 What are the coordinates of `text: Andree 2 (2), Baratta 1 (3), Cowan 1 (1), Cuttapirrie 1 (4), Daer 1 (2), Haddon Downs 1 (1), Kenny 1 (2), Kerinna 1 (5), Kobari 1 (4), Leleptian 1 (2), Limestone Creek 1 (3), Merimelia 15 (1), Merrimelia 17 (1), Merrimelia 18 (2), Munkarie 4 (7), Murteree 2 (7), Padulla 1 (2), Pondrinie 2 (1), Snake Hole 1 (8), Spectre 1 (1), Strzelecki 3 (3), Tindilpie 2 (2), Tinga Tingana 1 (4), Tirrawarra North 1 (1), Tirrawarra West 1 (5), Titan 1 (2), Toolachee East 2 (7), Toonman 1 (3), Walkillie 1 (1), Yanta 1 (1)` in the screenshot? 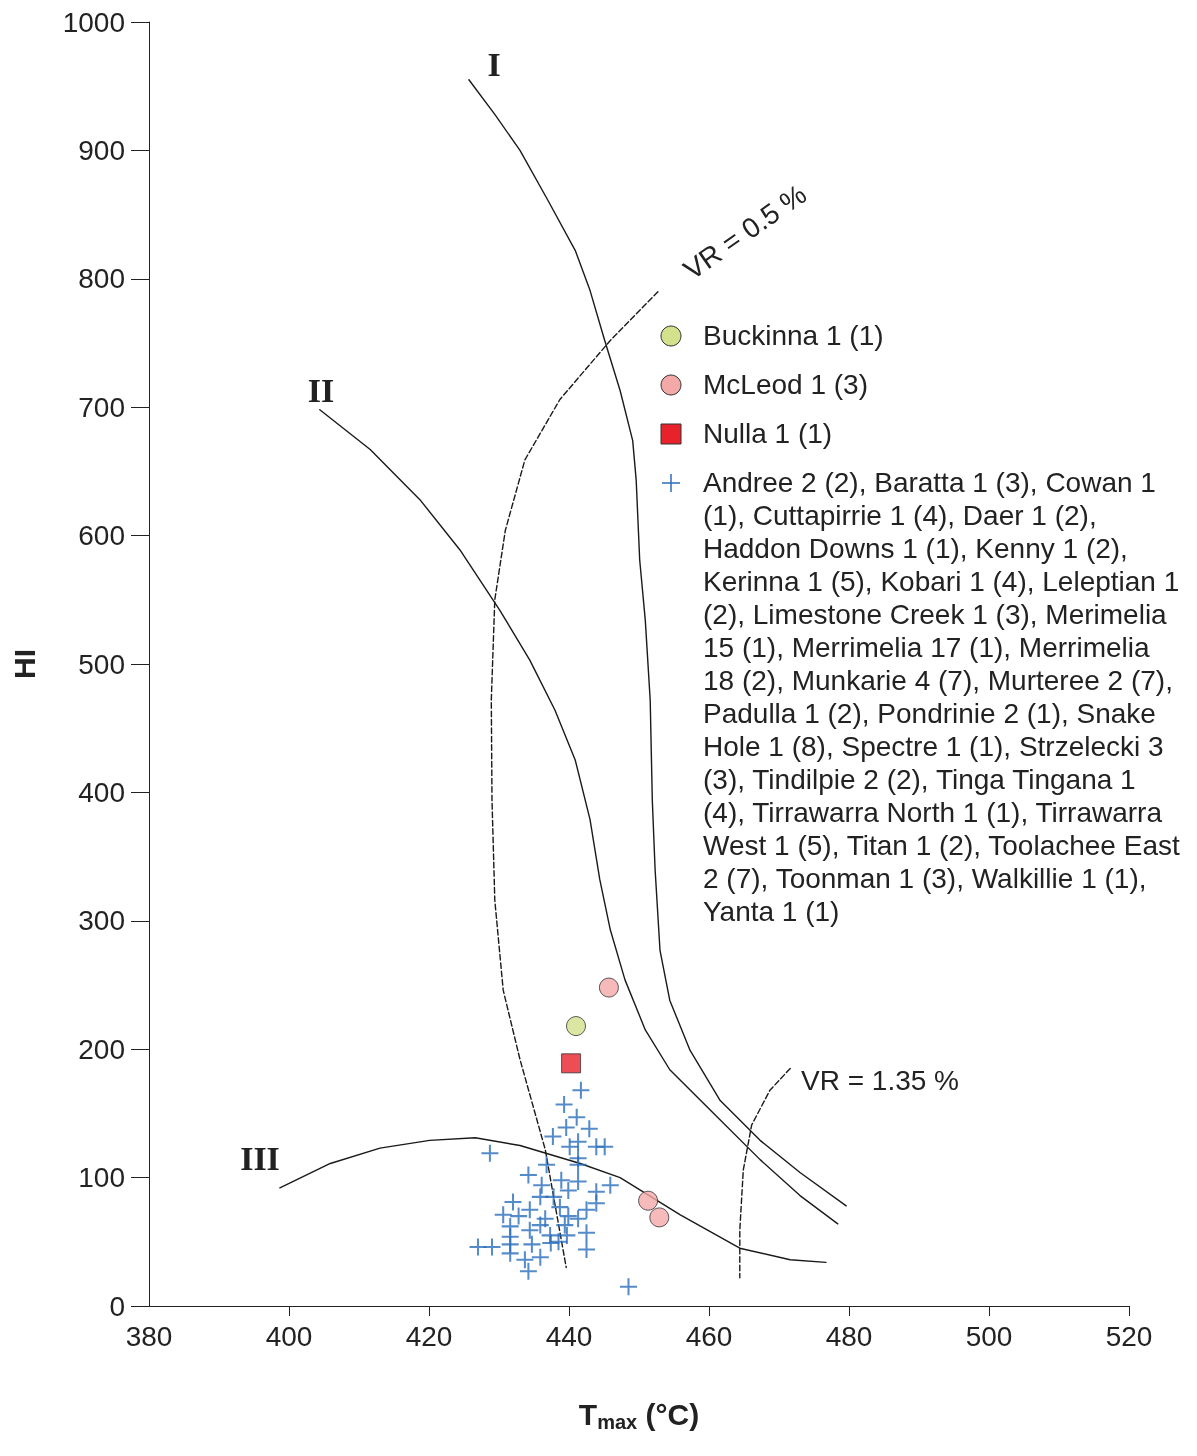 It's located at (941, 697).